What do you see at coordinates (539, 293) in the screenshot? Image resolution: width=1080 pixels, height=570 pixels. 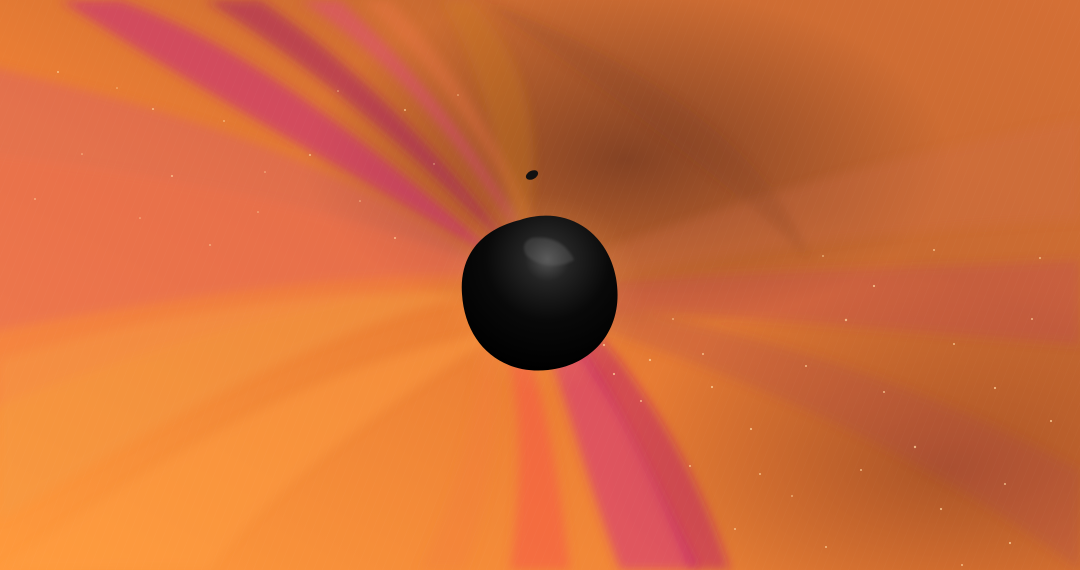 I see `large-black-hole` at bounding box center [539, 293].